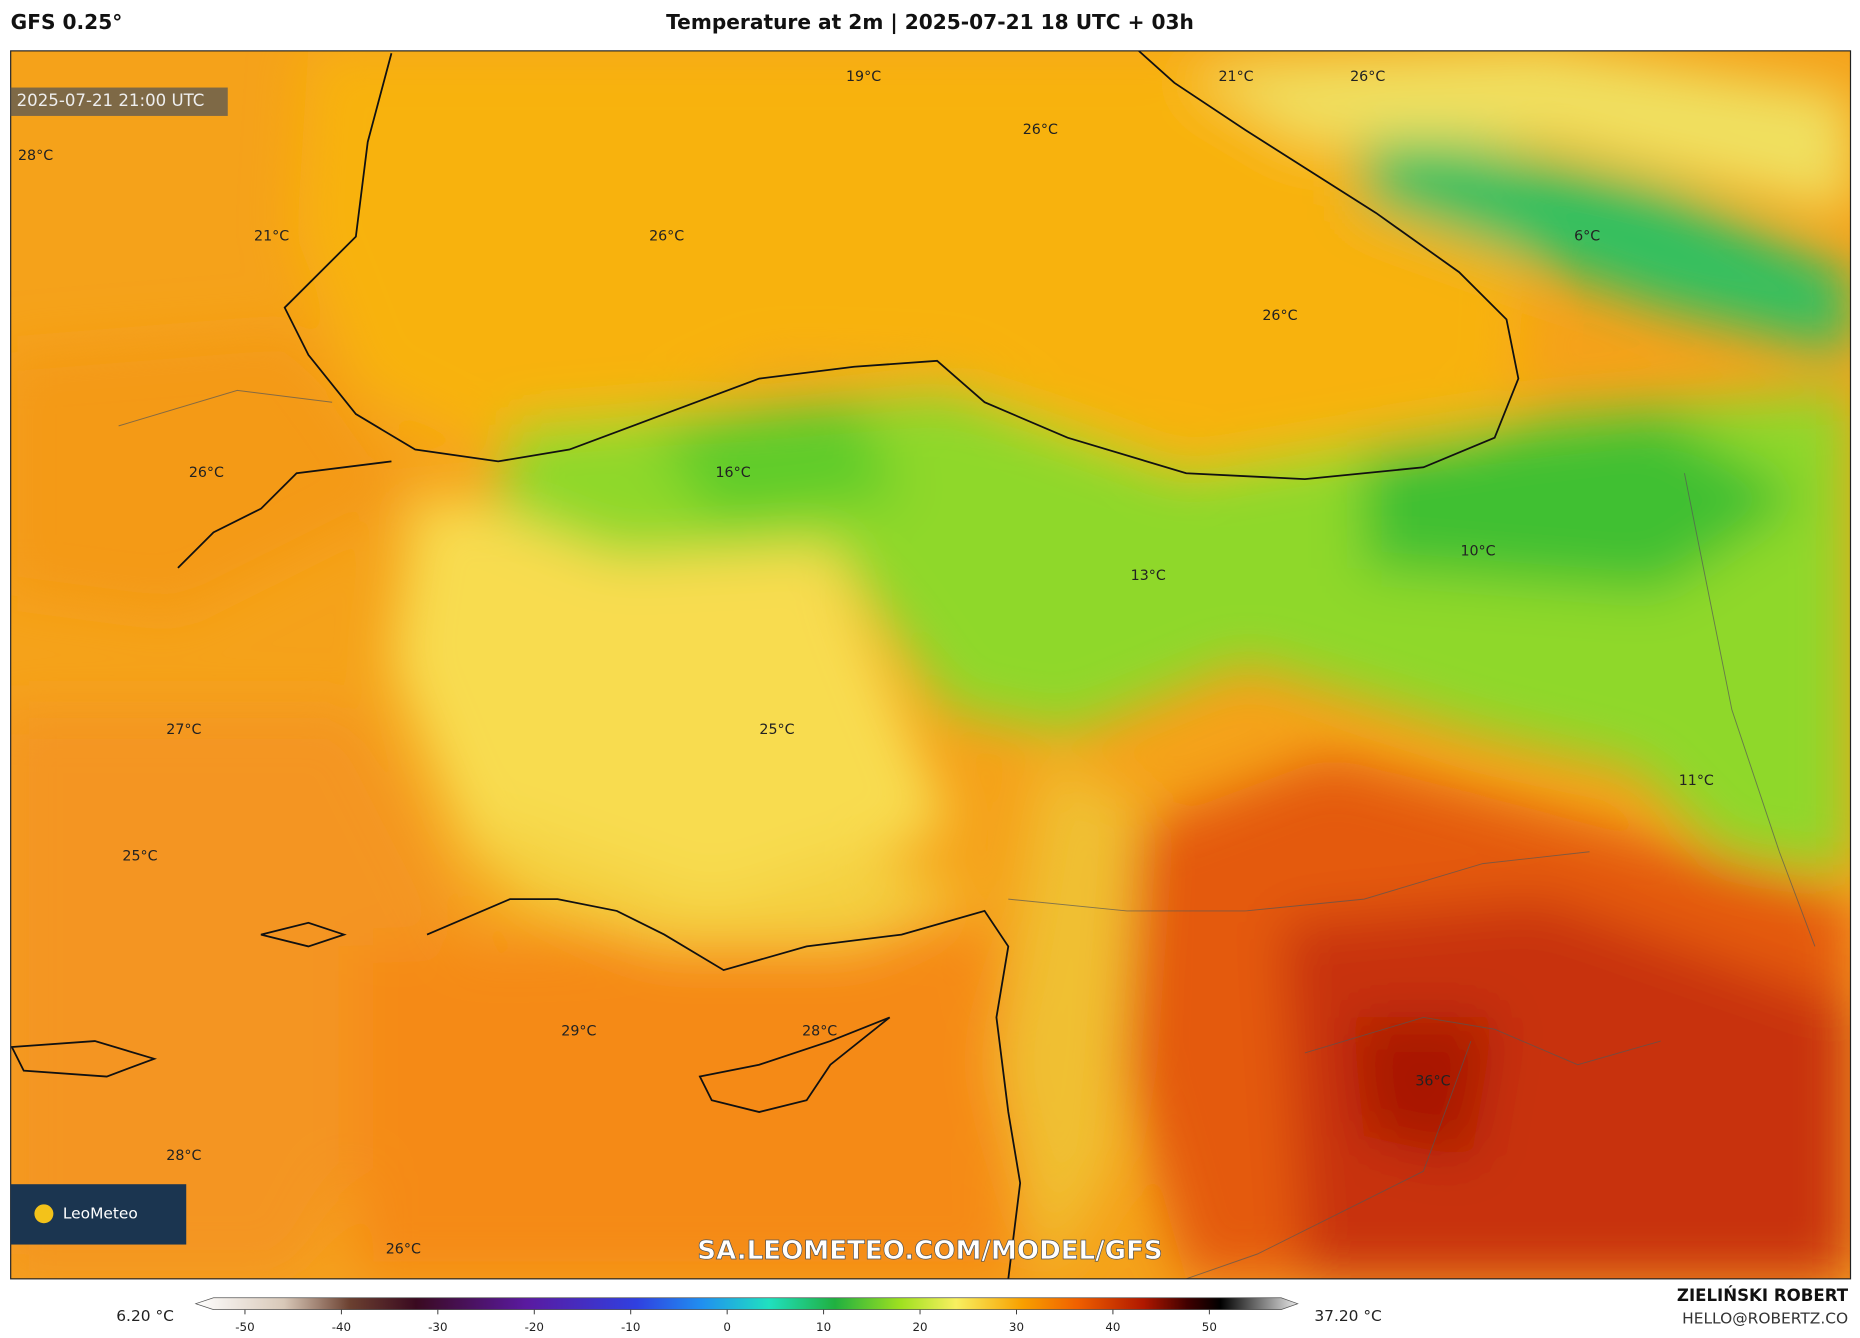 The width and height of the screenshot is (1860, 1338). Describe the element at coordinates (863, 77) in the screenshot. I see `temperature-label: 19°C` at that location.